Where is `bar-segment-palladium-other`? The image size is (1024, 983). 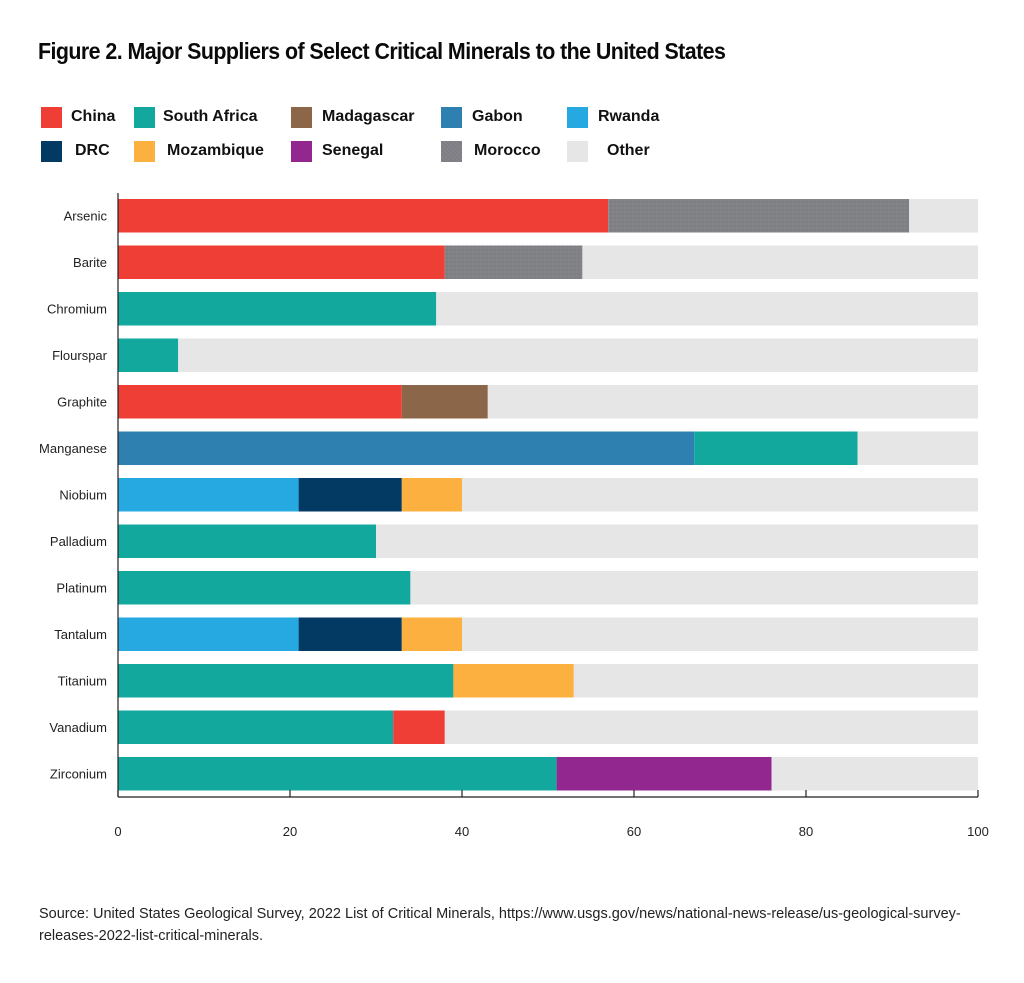
bar-segment-palladium-other is located at coordinates (677, 541).